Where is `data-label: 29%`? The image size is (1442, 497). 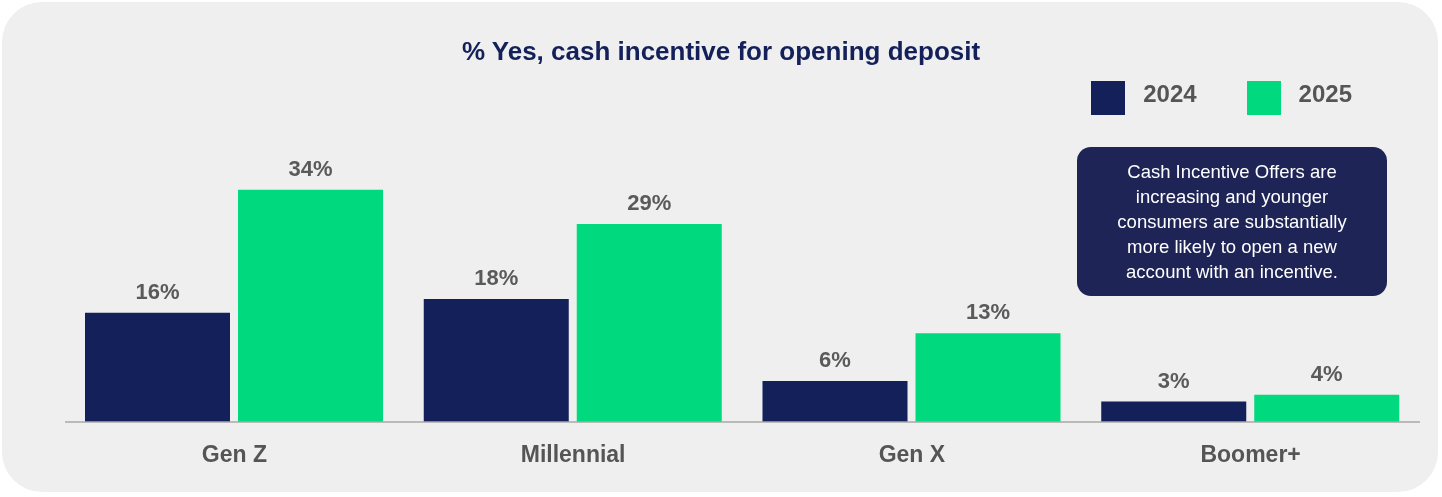
data-label: 29% is located at coordinates (649, 202).